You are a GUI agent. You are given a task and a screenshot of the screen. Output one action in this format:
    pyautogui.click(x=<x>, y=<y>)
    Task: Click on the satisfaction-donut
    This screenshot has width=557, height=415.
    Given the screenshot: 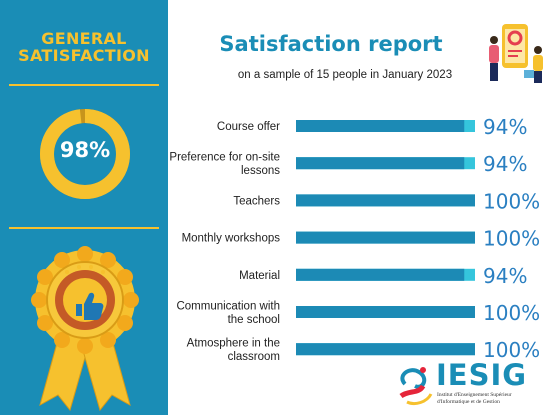 What is the action you would take?
    pyautogui.click(x=85, y=154)
    